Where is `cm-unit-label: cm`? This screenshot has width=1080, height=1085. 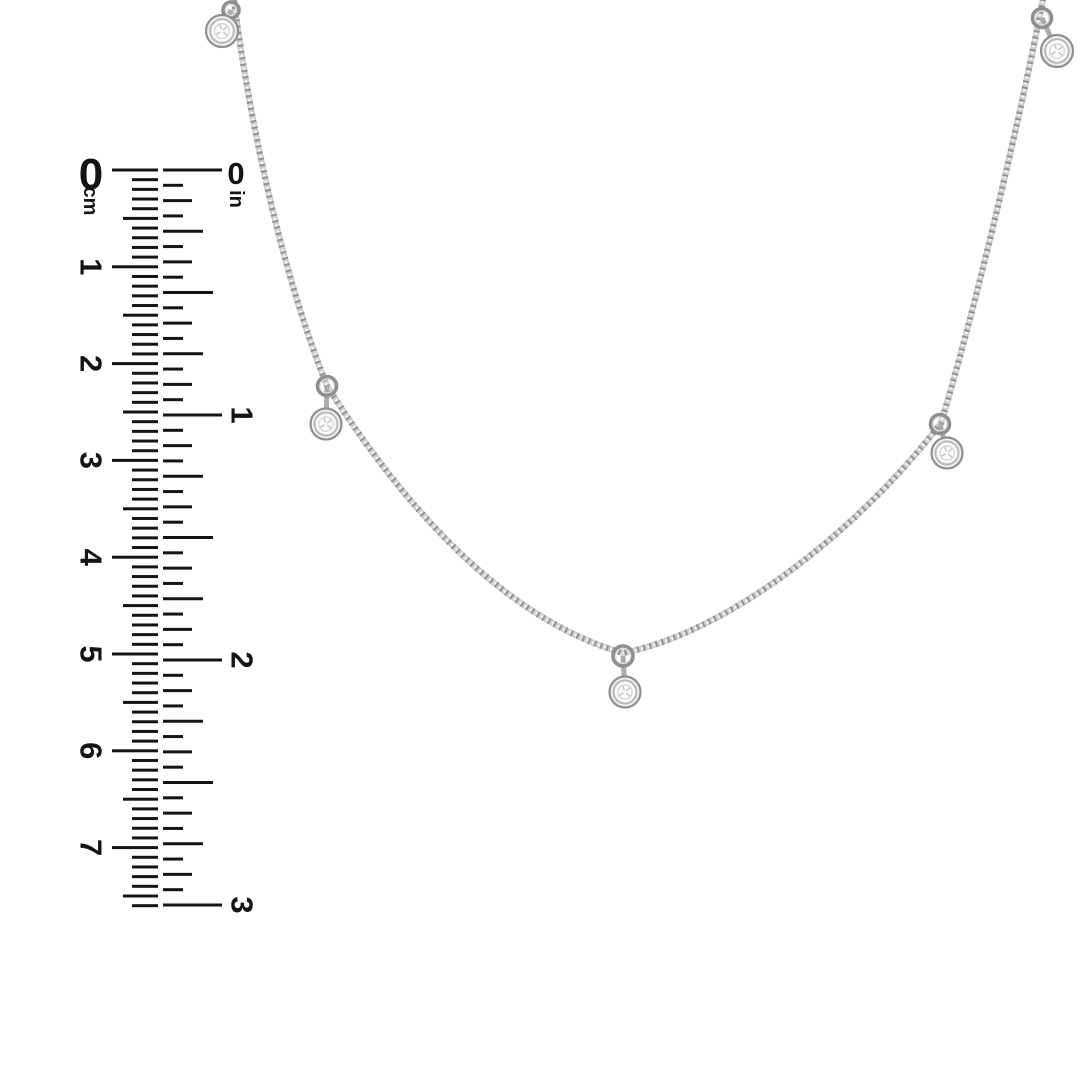 cm-unit-label: cm is located at coordinates (90, 201).